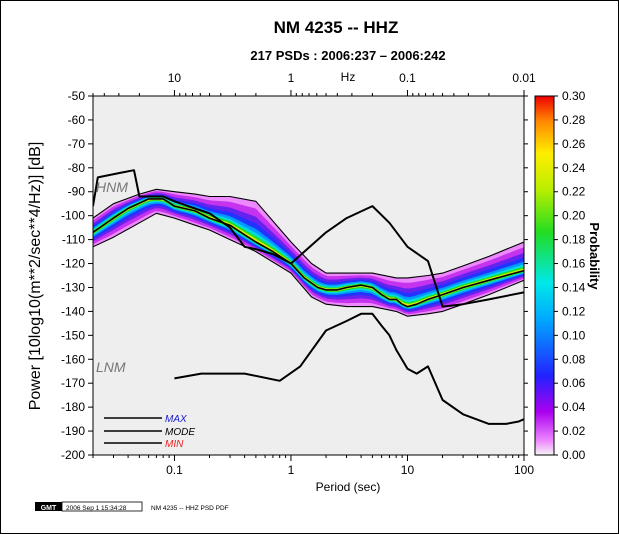 The image size is (619, 534). I want to click on y-tick-label: -150, so click(73, 335).